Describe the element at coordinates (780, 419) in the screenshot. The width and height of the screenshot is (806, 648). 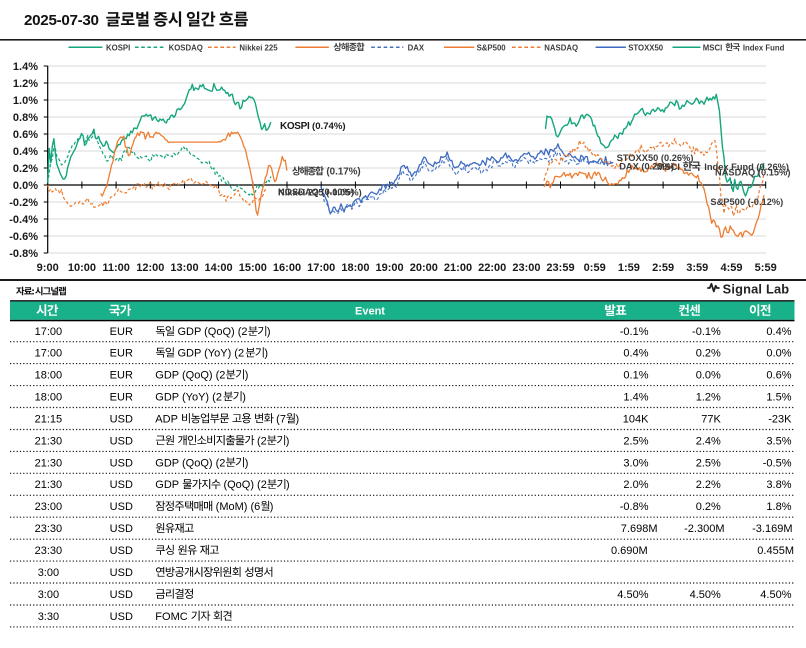
I see `svg-text: -23K` at that location.